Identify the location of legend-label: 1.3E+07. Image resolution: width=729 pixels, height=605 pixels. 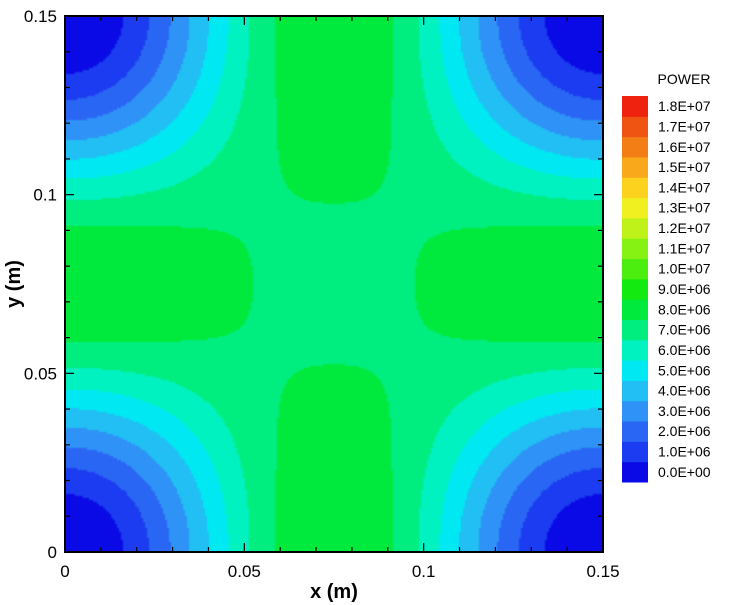
(684, 208).